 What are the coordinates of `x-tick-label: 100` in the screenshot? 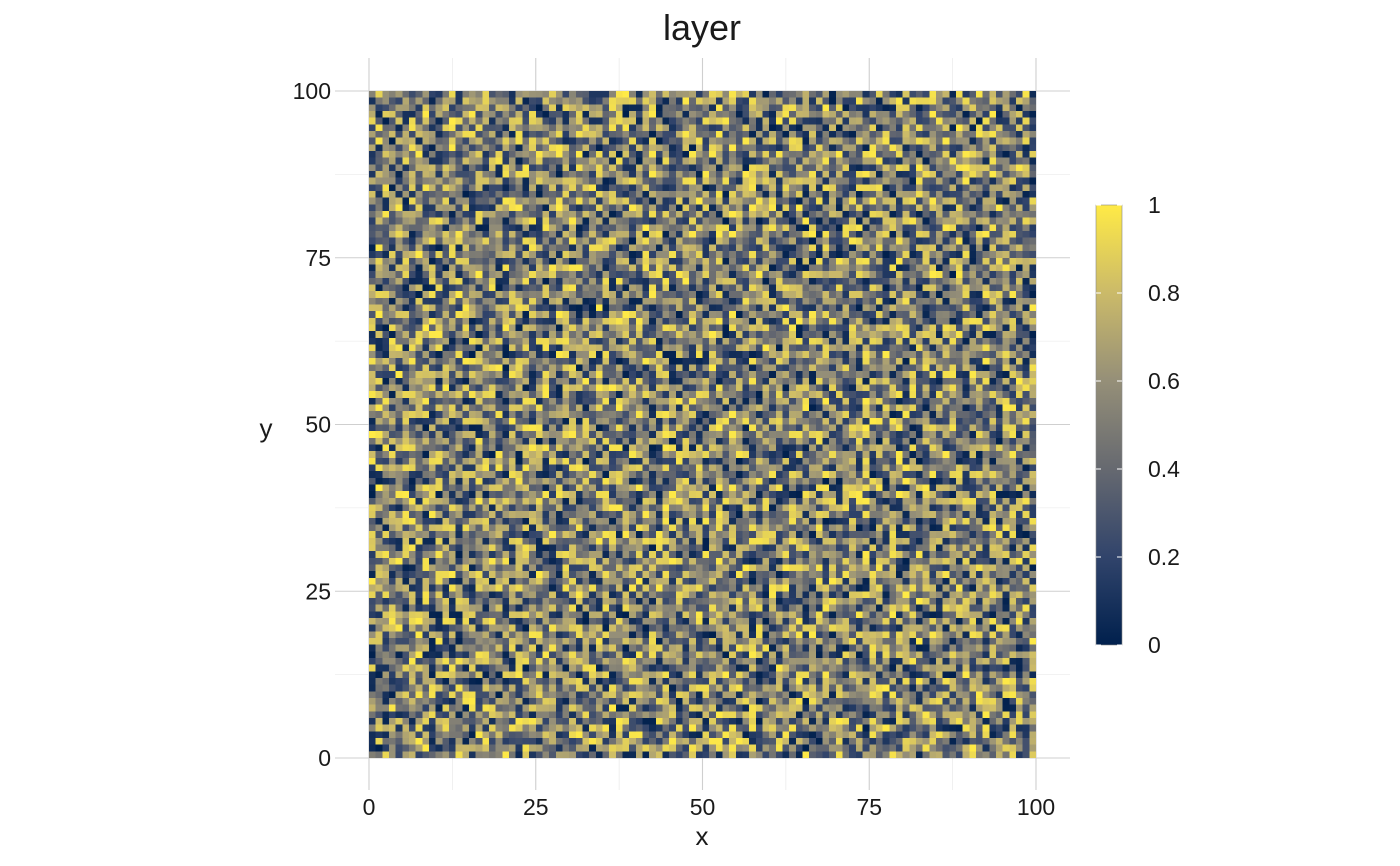 It's located at (1036, 807).